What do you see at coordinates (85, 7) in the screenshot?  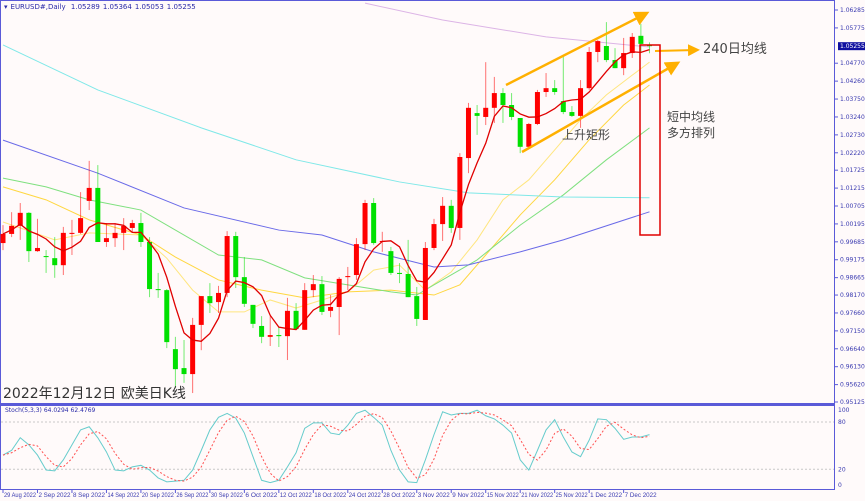 I see `open-value: 1.05289` at bounding box center [85, 7].